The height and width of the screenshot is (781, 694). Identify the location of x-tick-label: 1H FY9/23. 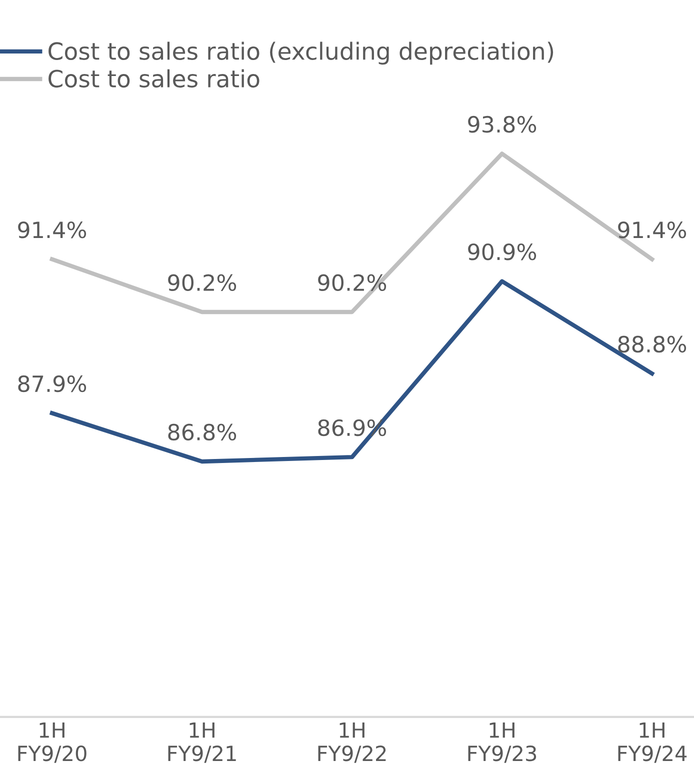
(502, 742).